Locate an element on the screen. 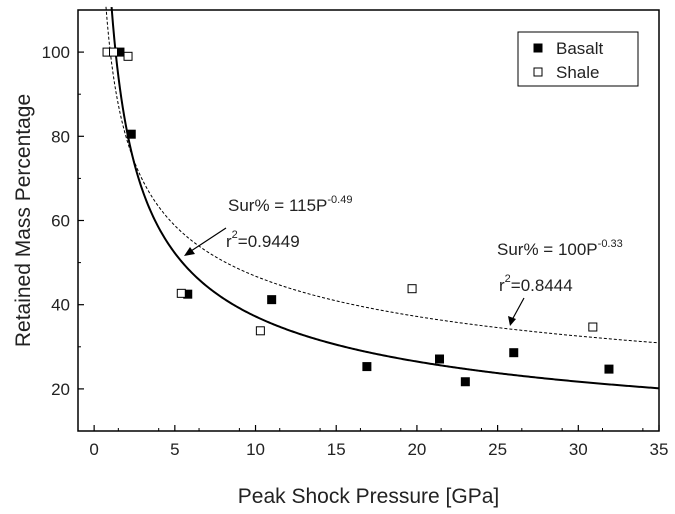 Image resolution: width=675 pixels, height=514 pixels. x-tick-label: 0 is located at coordinates (93, 449).